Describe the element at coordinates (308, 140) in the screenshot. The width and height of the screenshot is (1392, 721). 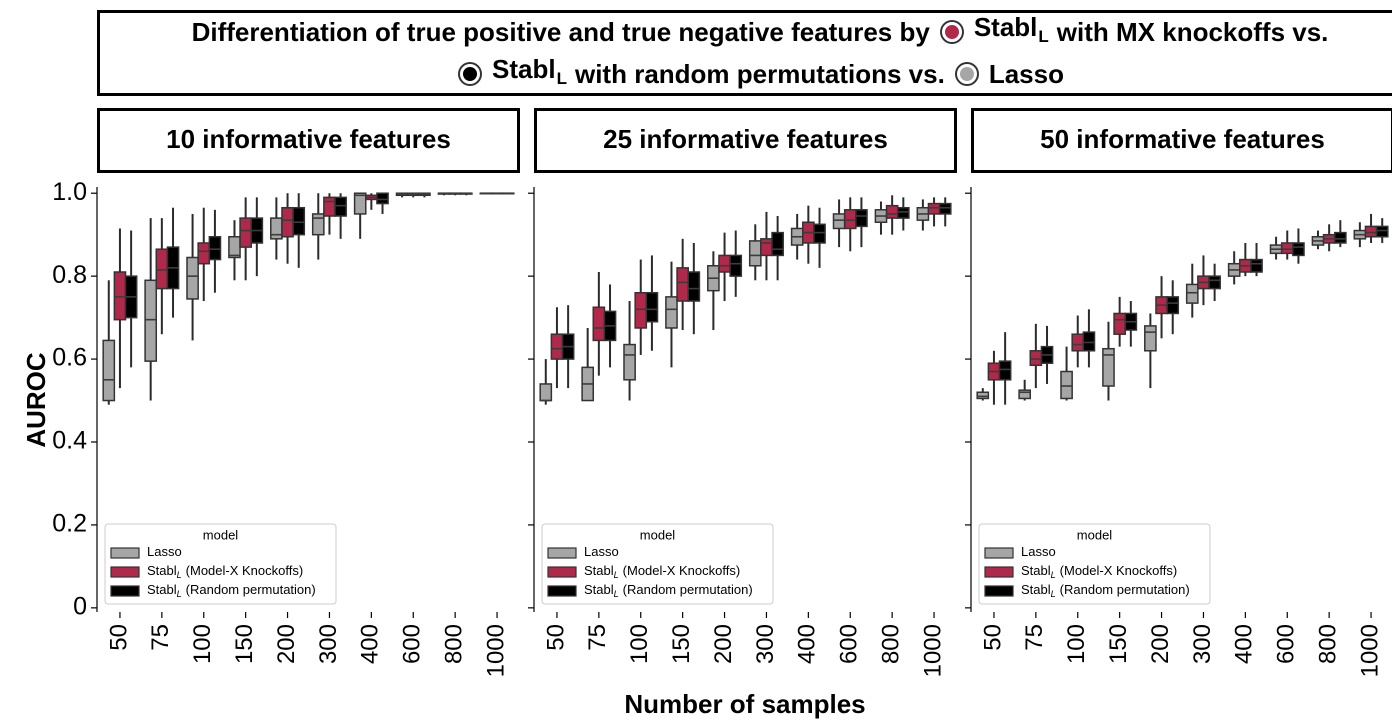
I see `panel-title-box` at that location.